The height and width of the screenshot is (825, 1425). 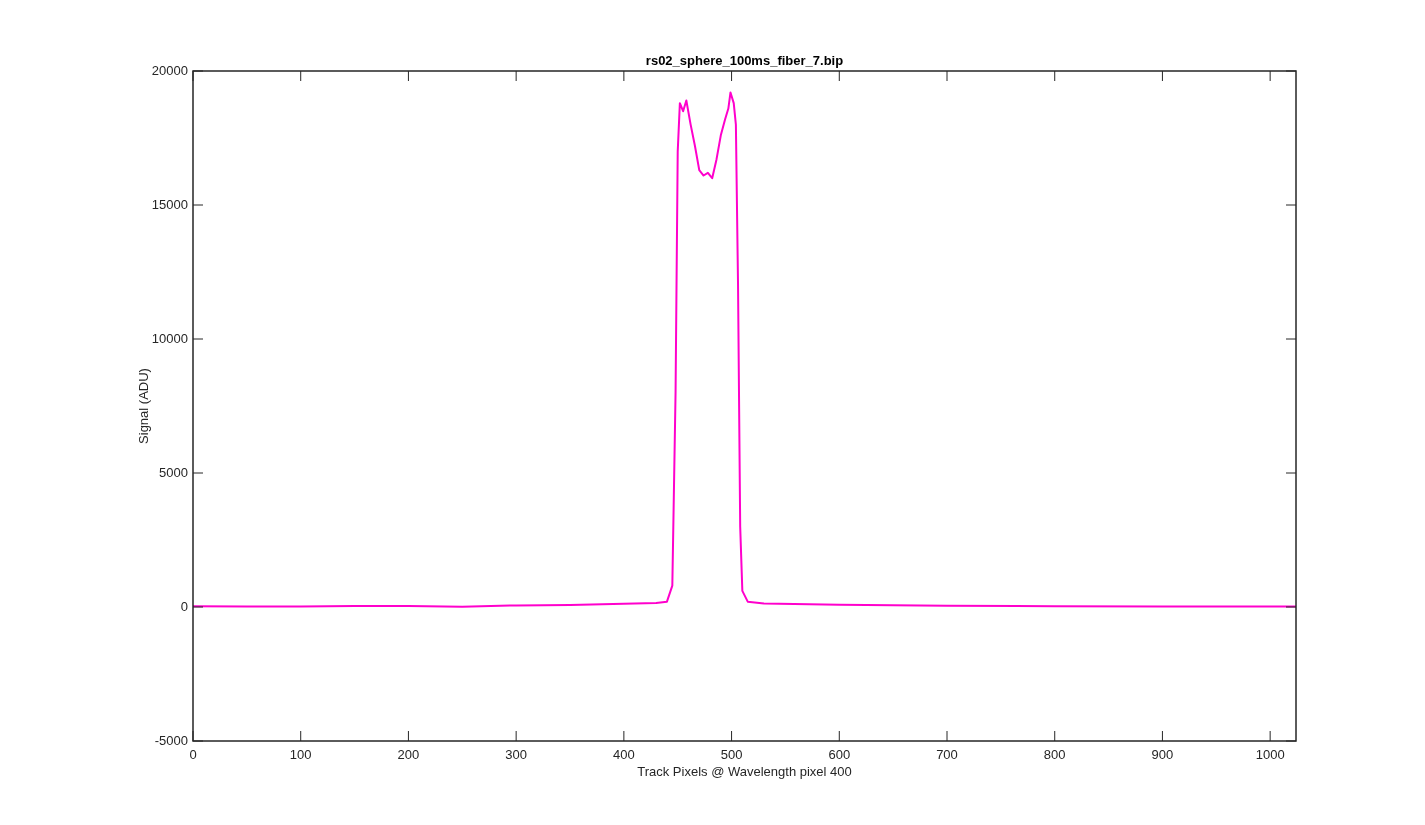 What do you see at coordinates (169, 70) in the screenshot?
I see `y-tick-label: 20000` at bounding box center [169, 70].